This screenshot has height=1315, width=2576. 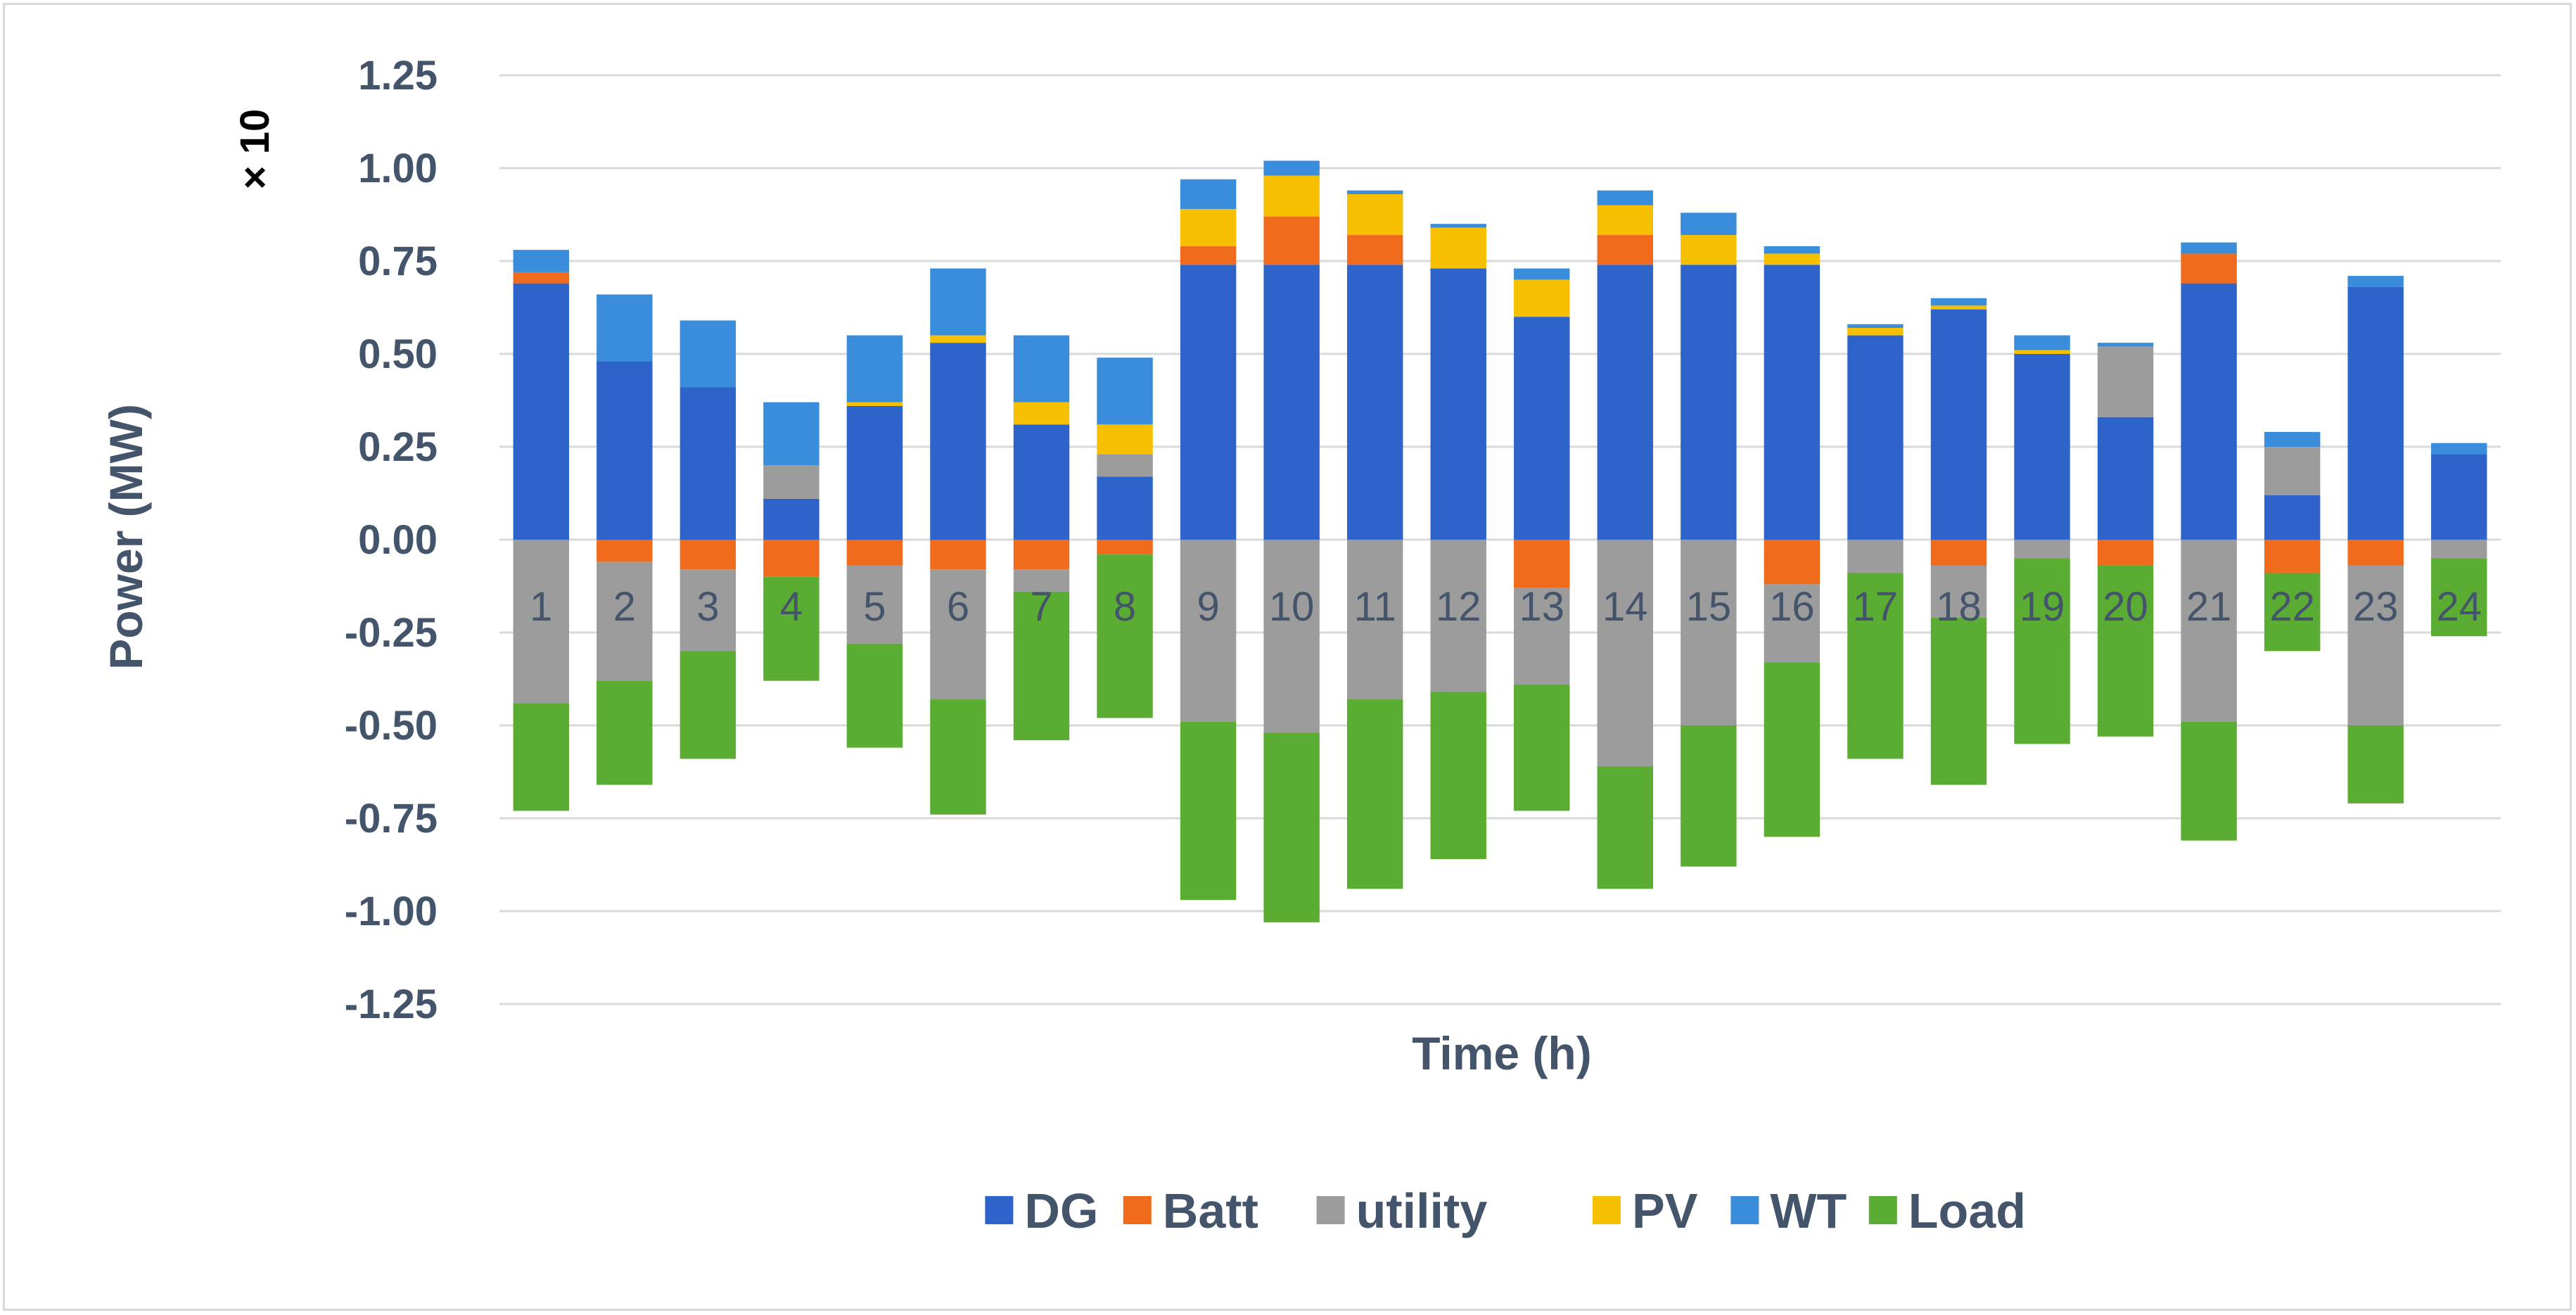 I want to click on legend: DG Batt utility PV WT Load, so click(x=1505, y=1210).